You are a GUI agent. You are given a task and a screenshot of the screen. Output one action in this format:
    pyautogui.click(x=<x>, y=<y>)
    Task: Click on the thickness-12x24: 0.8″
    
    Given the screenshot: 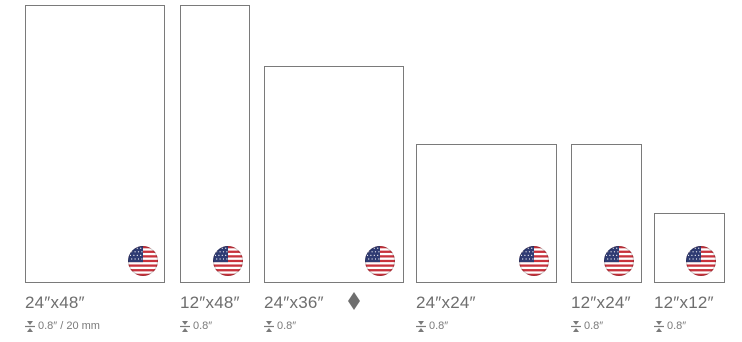 What is the action you would take?
    pyautogui.click(x=587, y=326)
    